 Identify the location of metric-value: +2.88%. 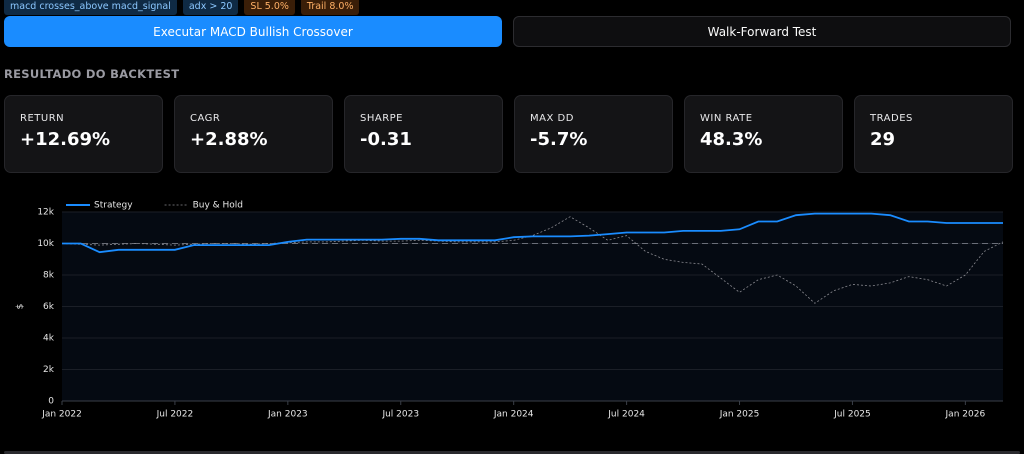
(229, 139).